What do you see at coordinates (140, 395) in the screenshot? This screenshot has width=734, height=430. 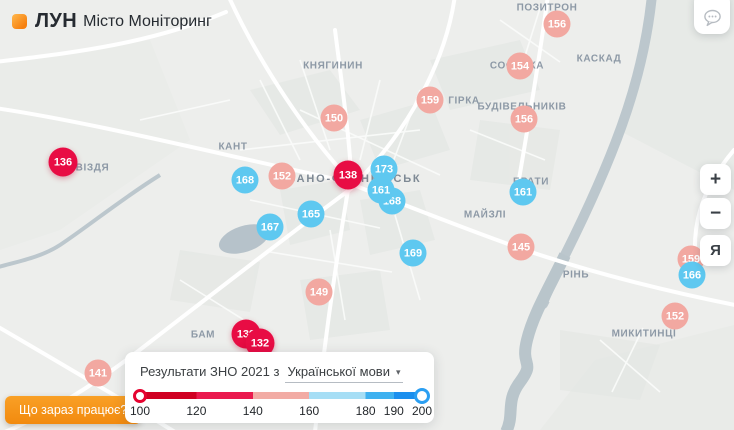 I see `slider-handle-min` at bounding box center [140, 395].